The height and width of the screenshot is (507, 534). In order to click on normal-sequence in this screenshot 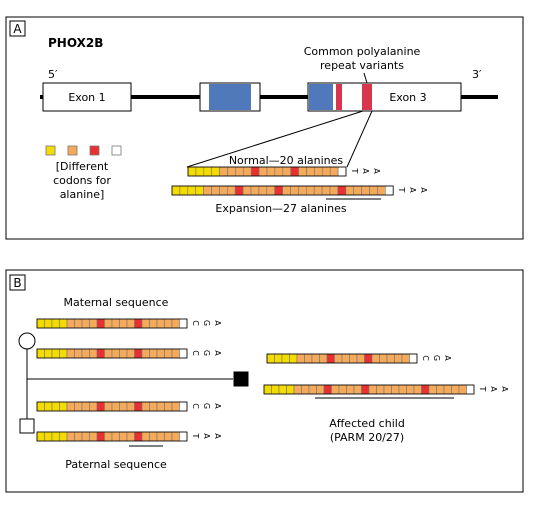, I will do `click(267, 171)`.